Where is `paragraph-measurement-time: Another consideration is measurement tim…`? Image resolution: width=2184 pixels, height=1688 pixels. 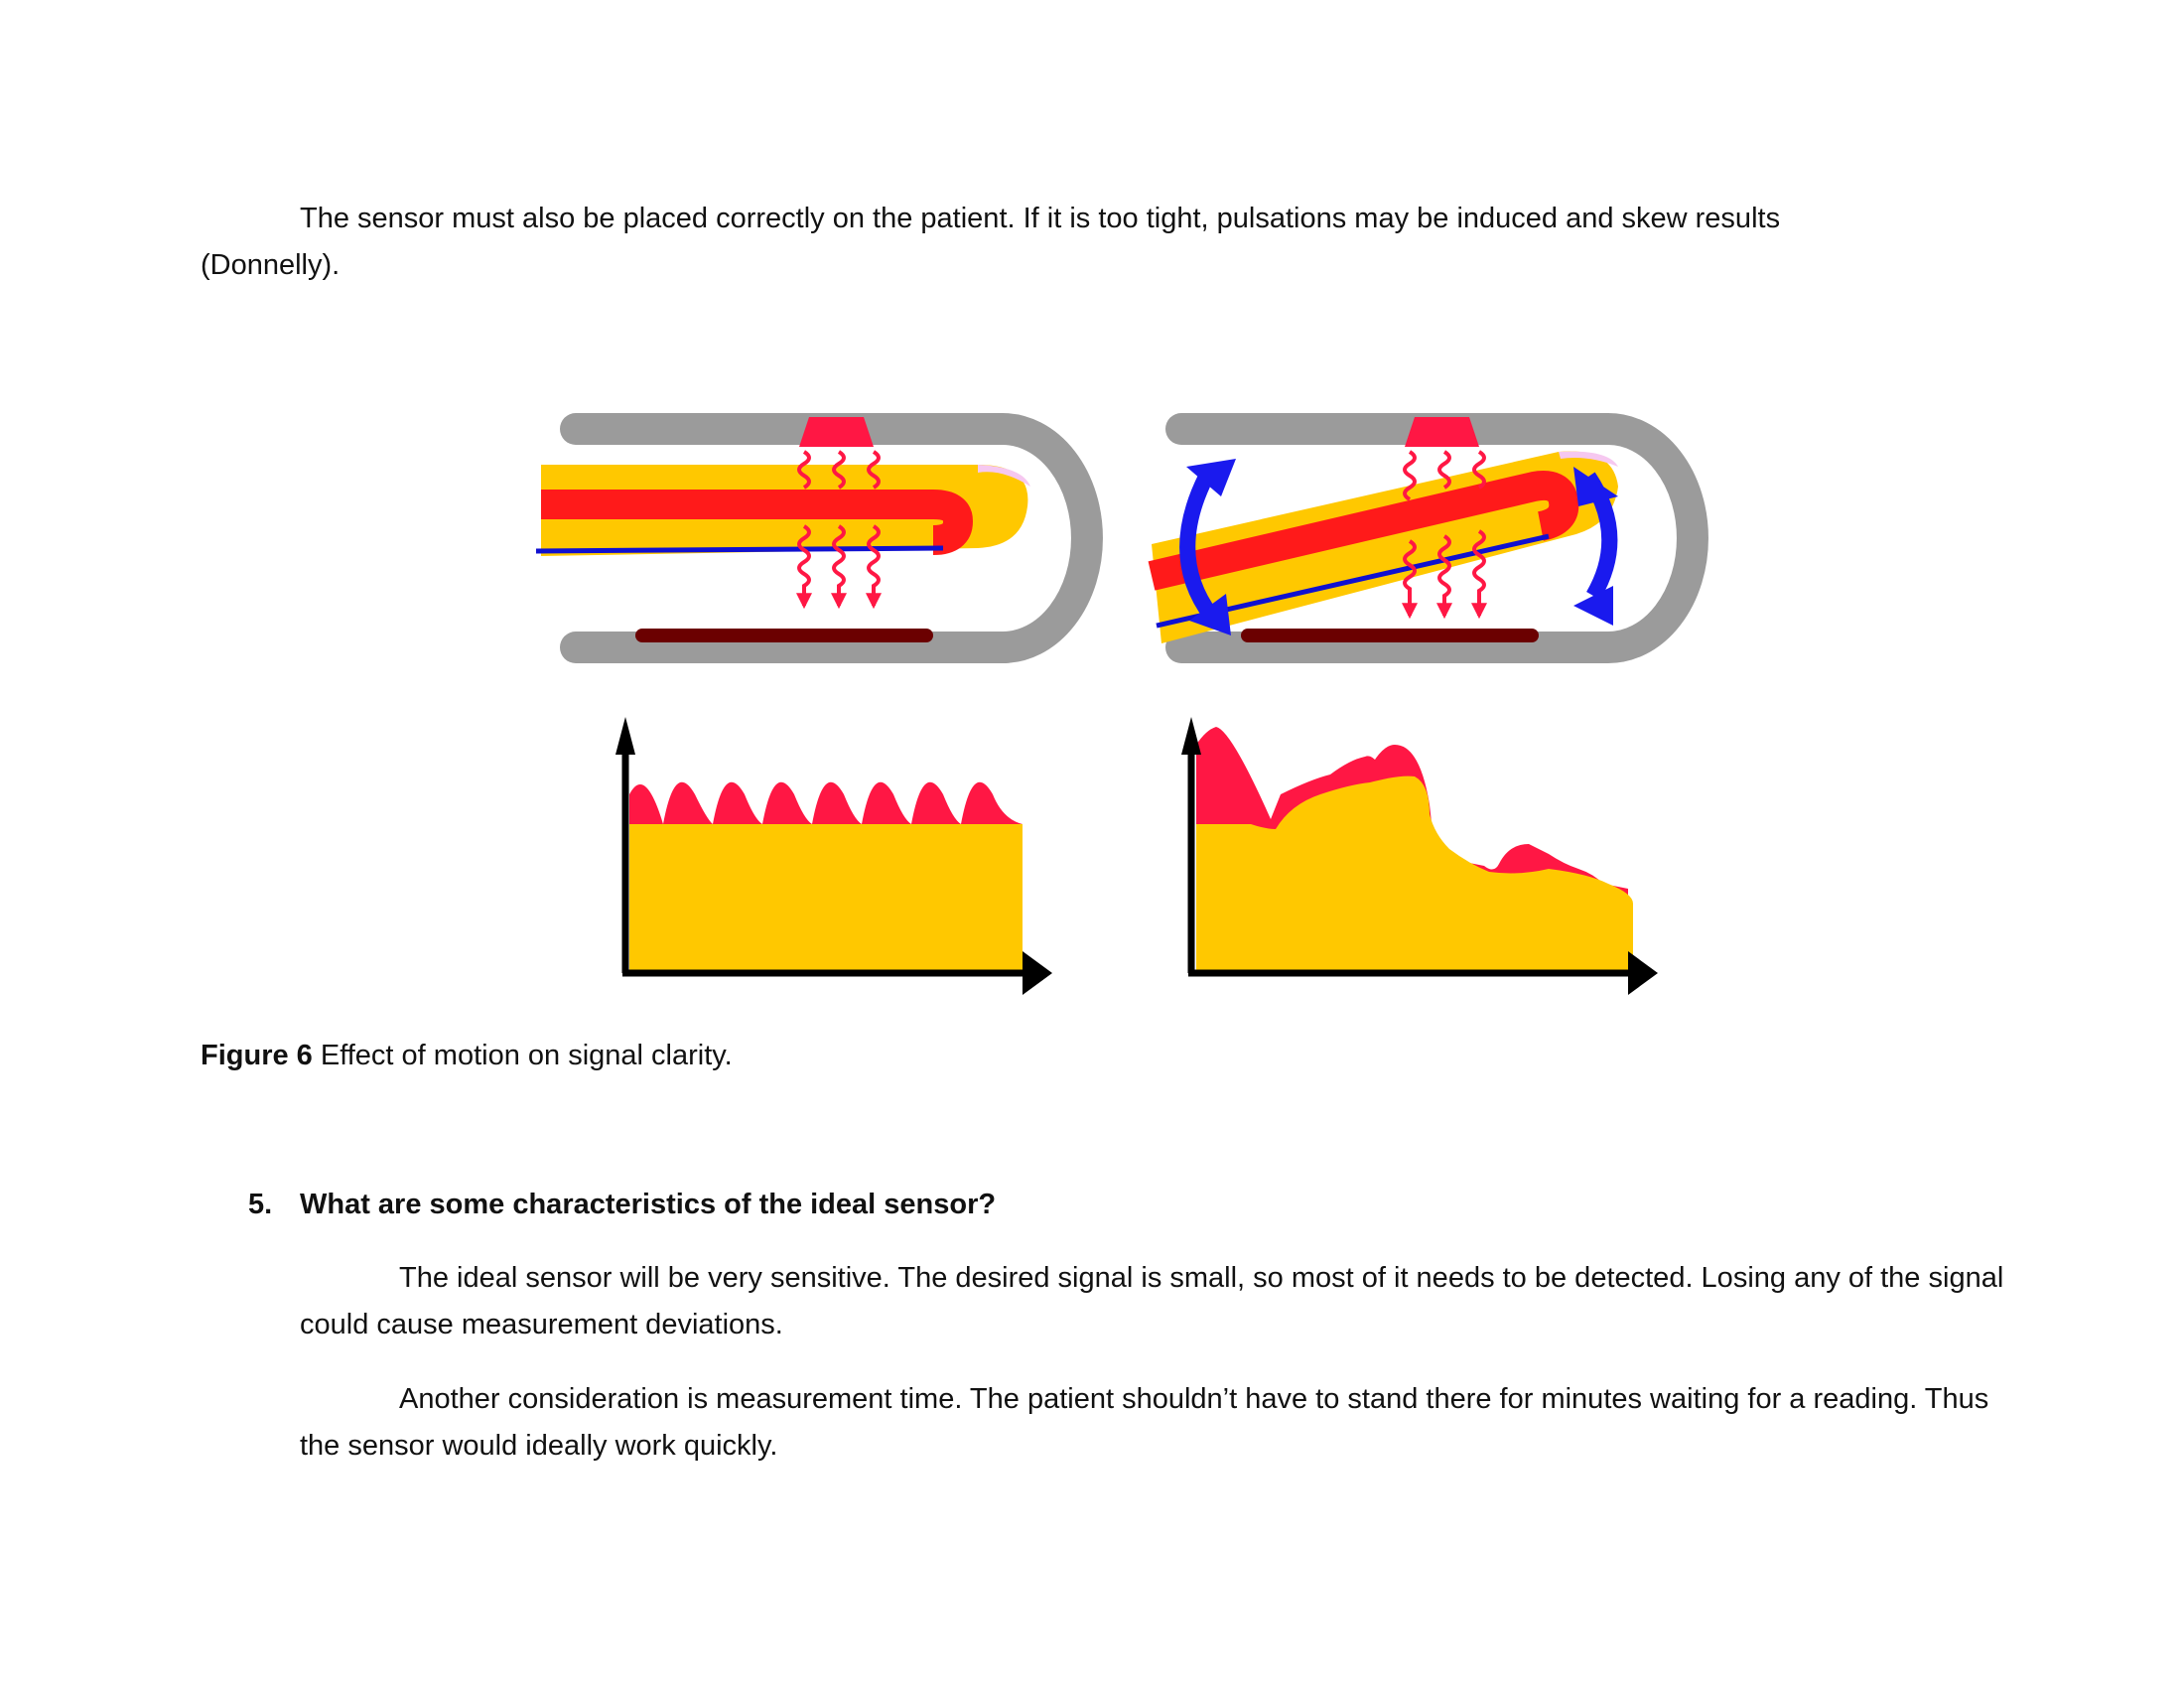
paragraph-measurement-time: Another consideration is measurement tim… is located at coordinates (1163, 1423).